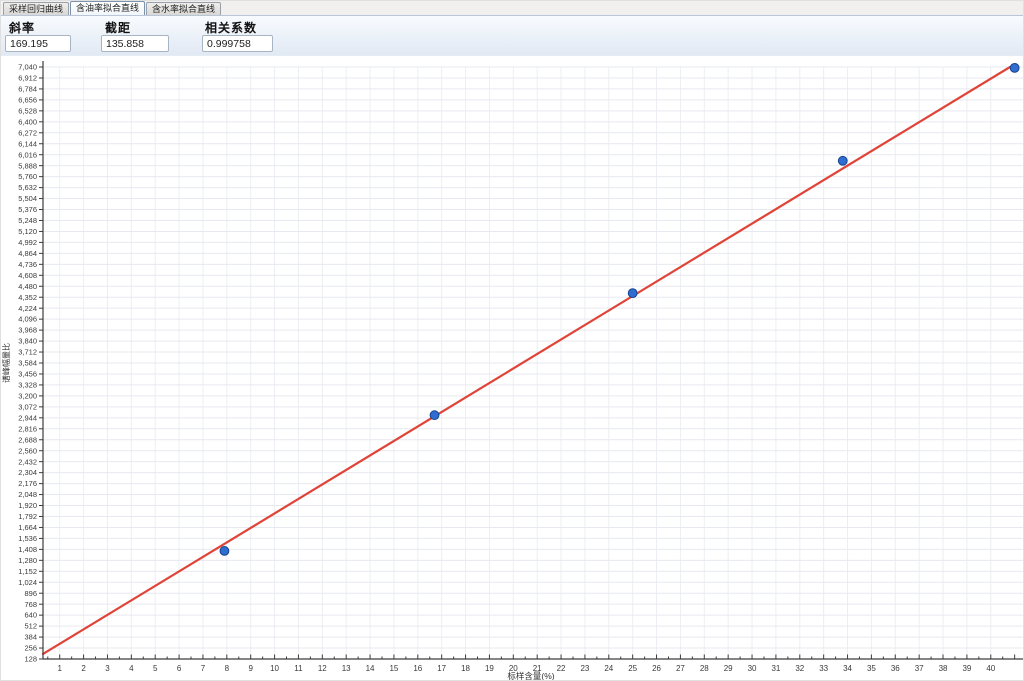  What do you see at coordinates (27, 417) in the screenshot?
I see `y-tick-label: 2,944` at bounding box center [27, 417].